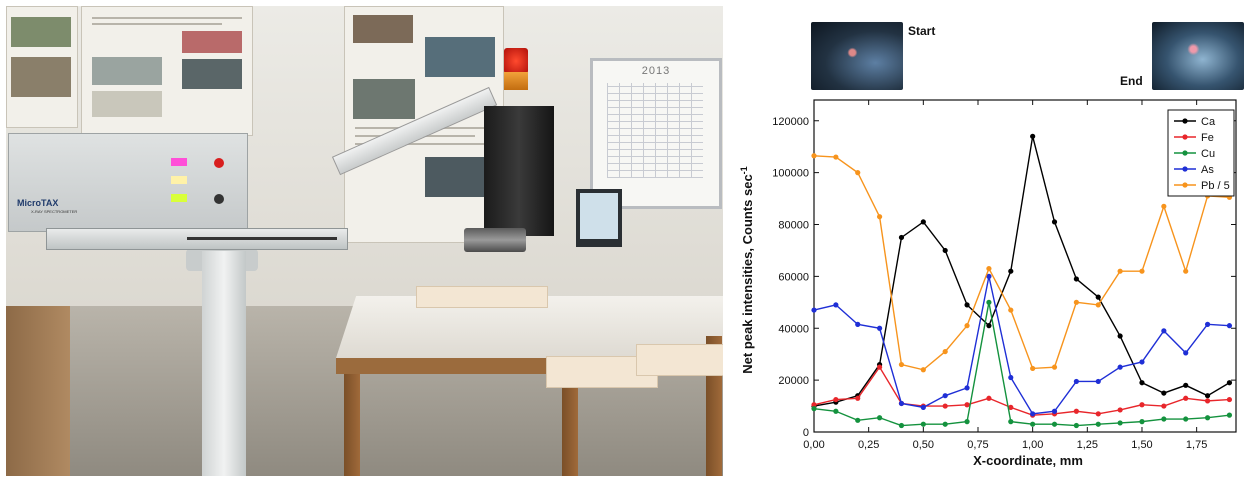 The width and height of the screenshot is (1247, 481). What do you see at coordinates (656, 133) in the screenshot?
I see `wall-planner: 2013` at bounding box center [656, 133].